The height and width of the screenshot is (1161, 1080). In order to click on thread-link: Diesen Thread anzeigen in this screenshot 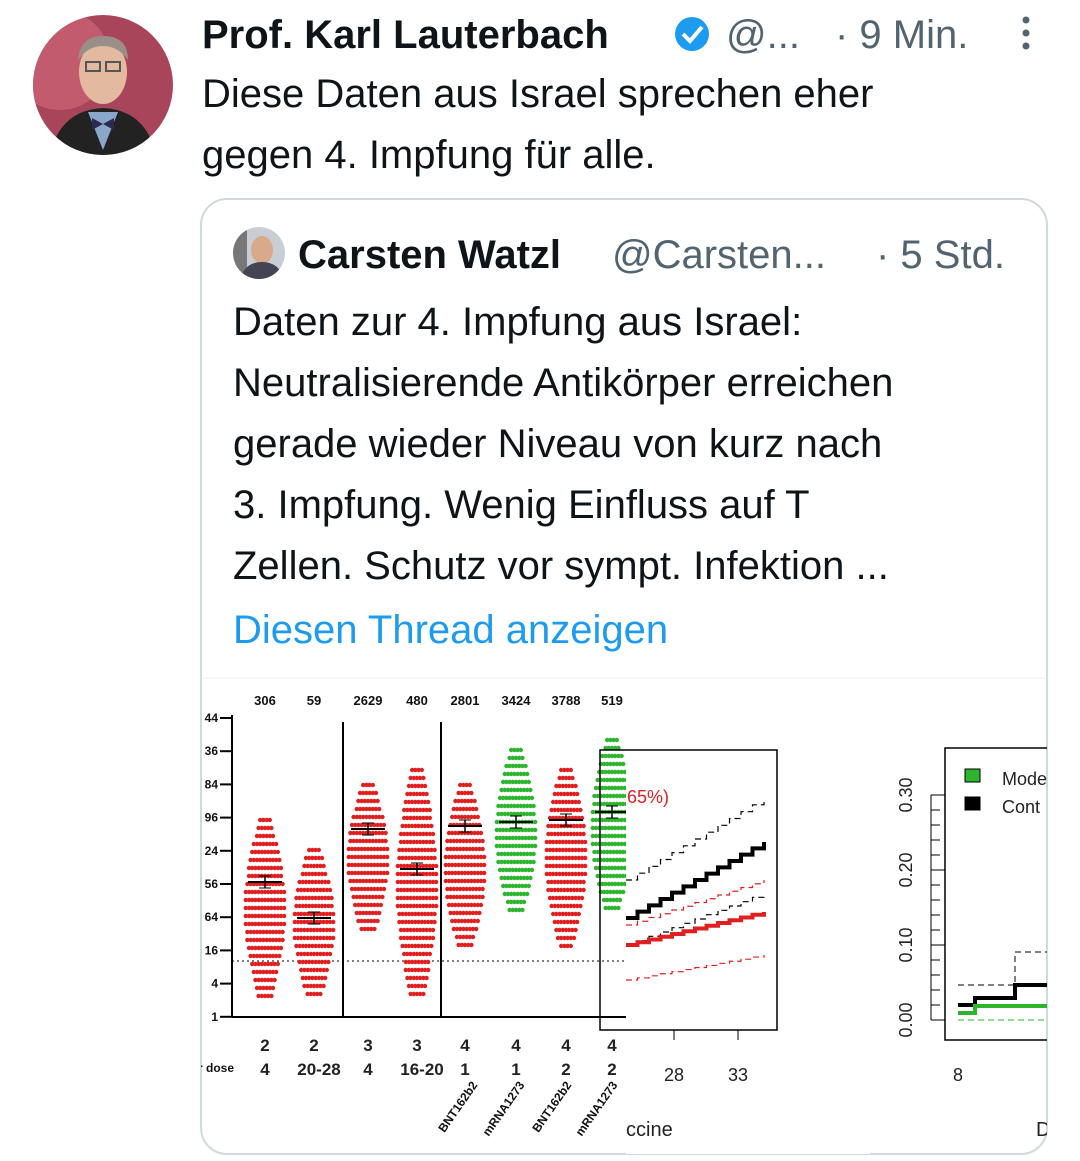, I will do `click(450, 630)`.